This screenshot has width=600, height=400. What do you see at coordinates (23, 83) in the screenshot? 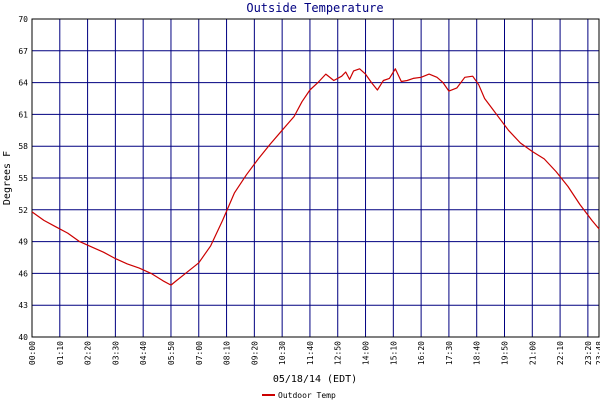
I see `y-tick-label: 64` at bounding box center [23, 83].